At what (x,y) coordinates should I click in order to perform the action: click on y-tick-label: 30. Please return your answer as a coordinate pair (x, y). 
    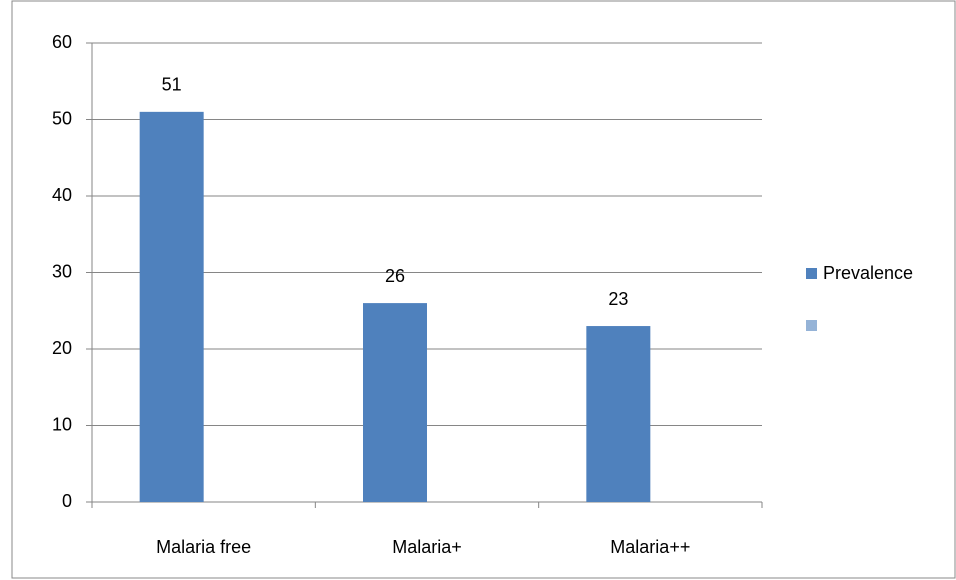
    Looking at the image, I should click on (62, 271).